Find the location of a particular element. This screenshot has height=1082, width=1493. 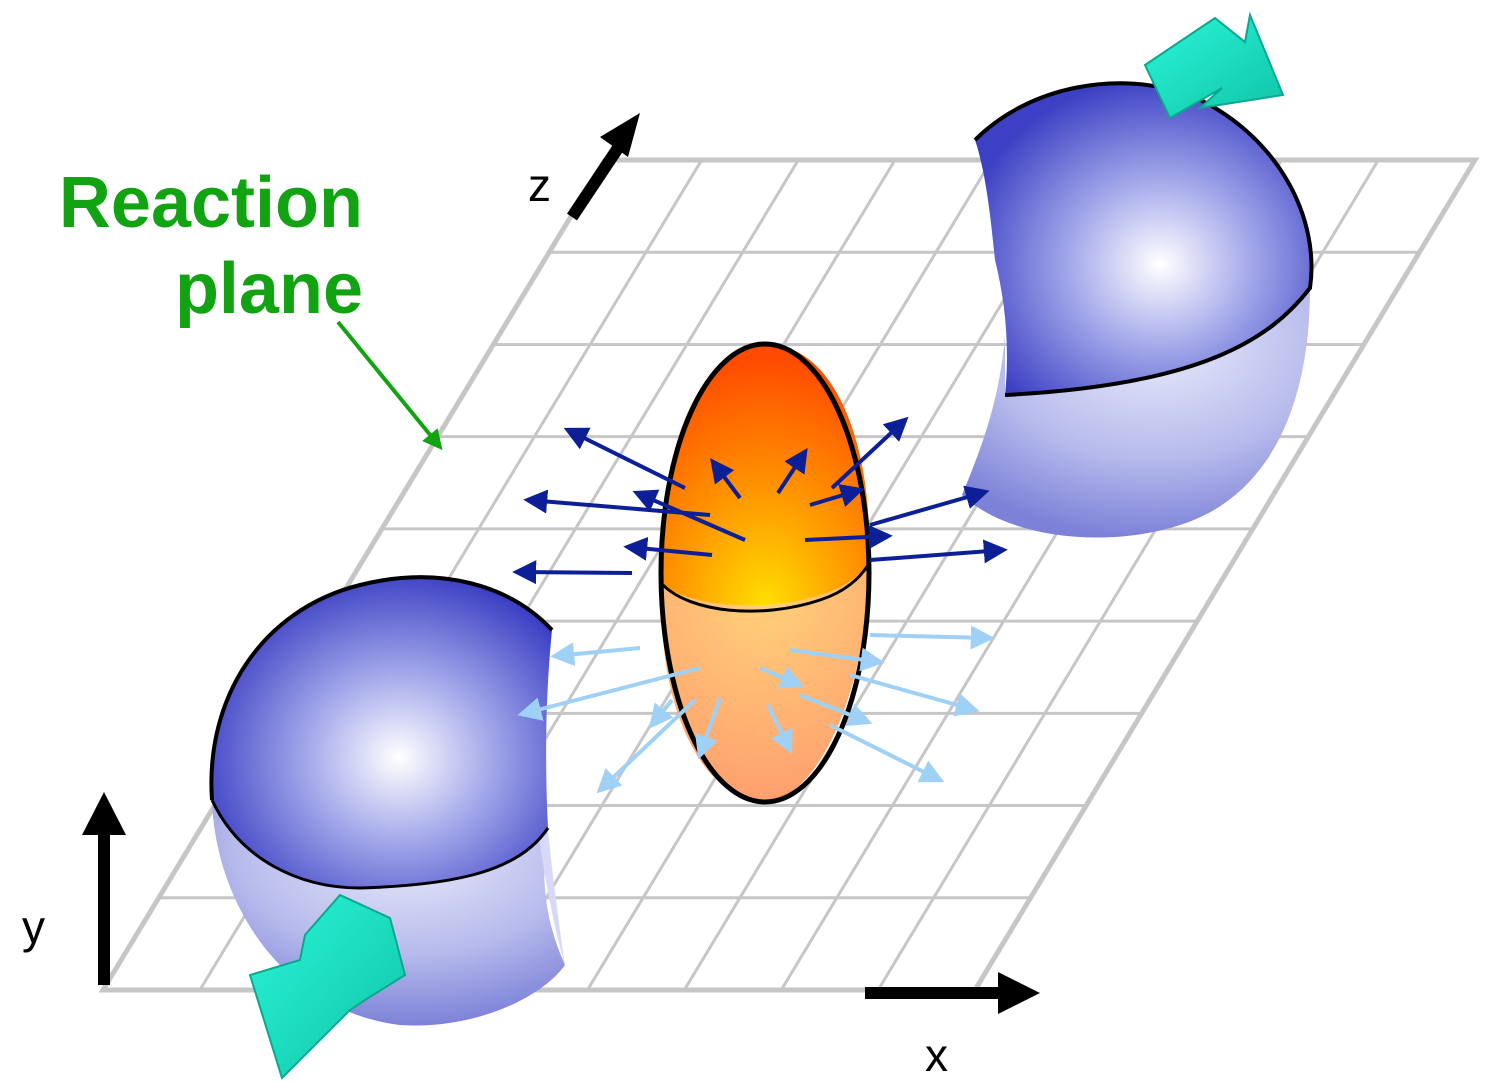

axis-label-x: x is located at coordinates (936, 1055).